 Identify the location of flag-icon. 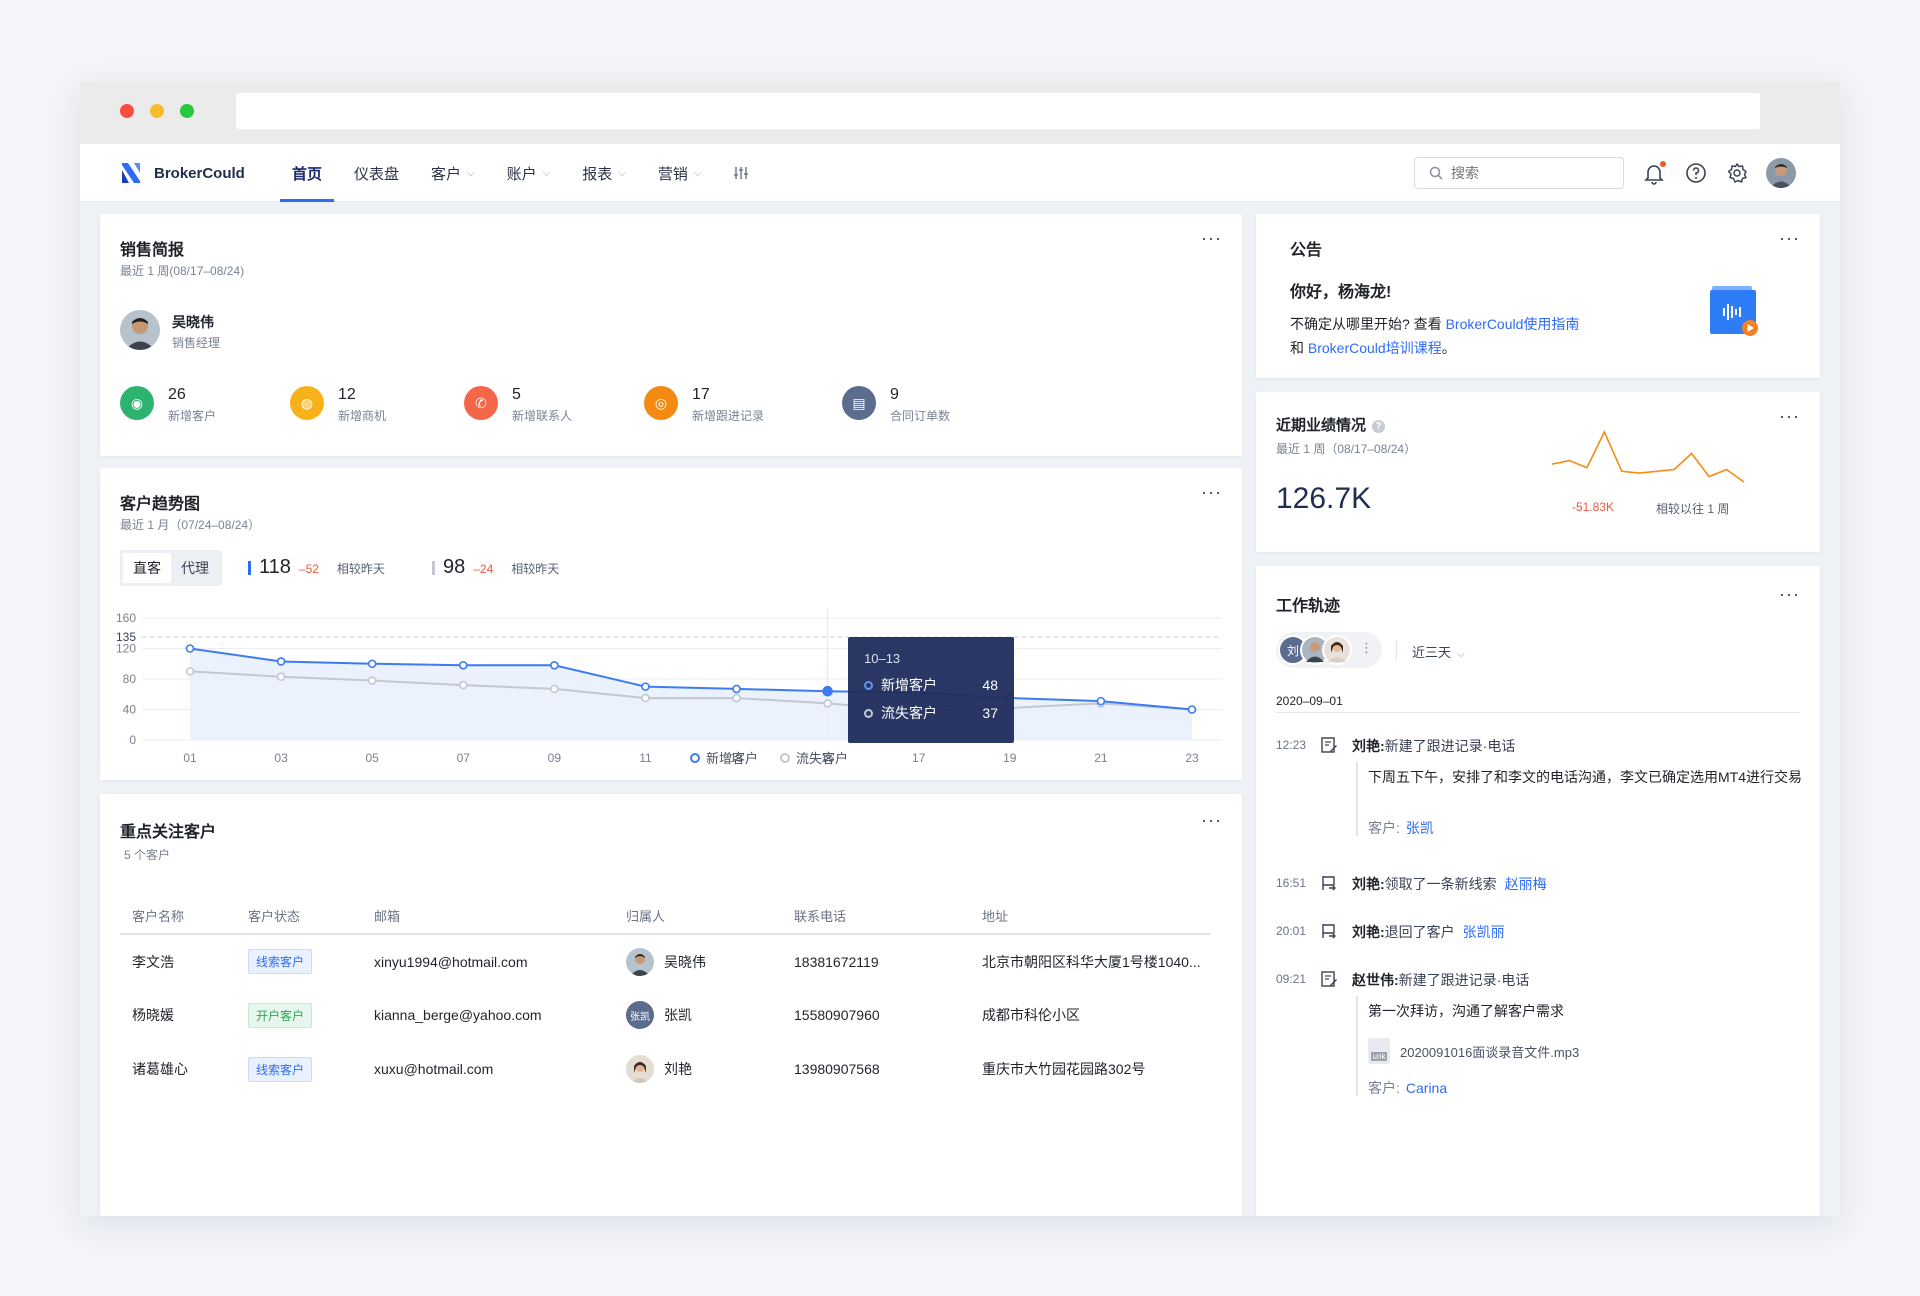
(1329, 883).